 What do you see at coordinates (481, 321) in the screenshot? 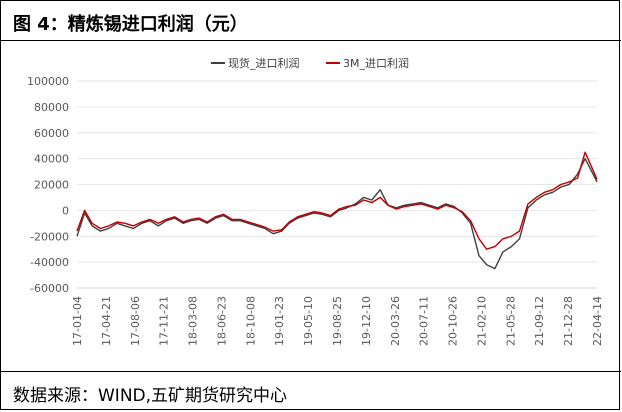
I see `x-tick-label: 21-02-10` at bounding box center [481, 321].